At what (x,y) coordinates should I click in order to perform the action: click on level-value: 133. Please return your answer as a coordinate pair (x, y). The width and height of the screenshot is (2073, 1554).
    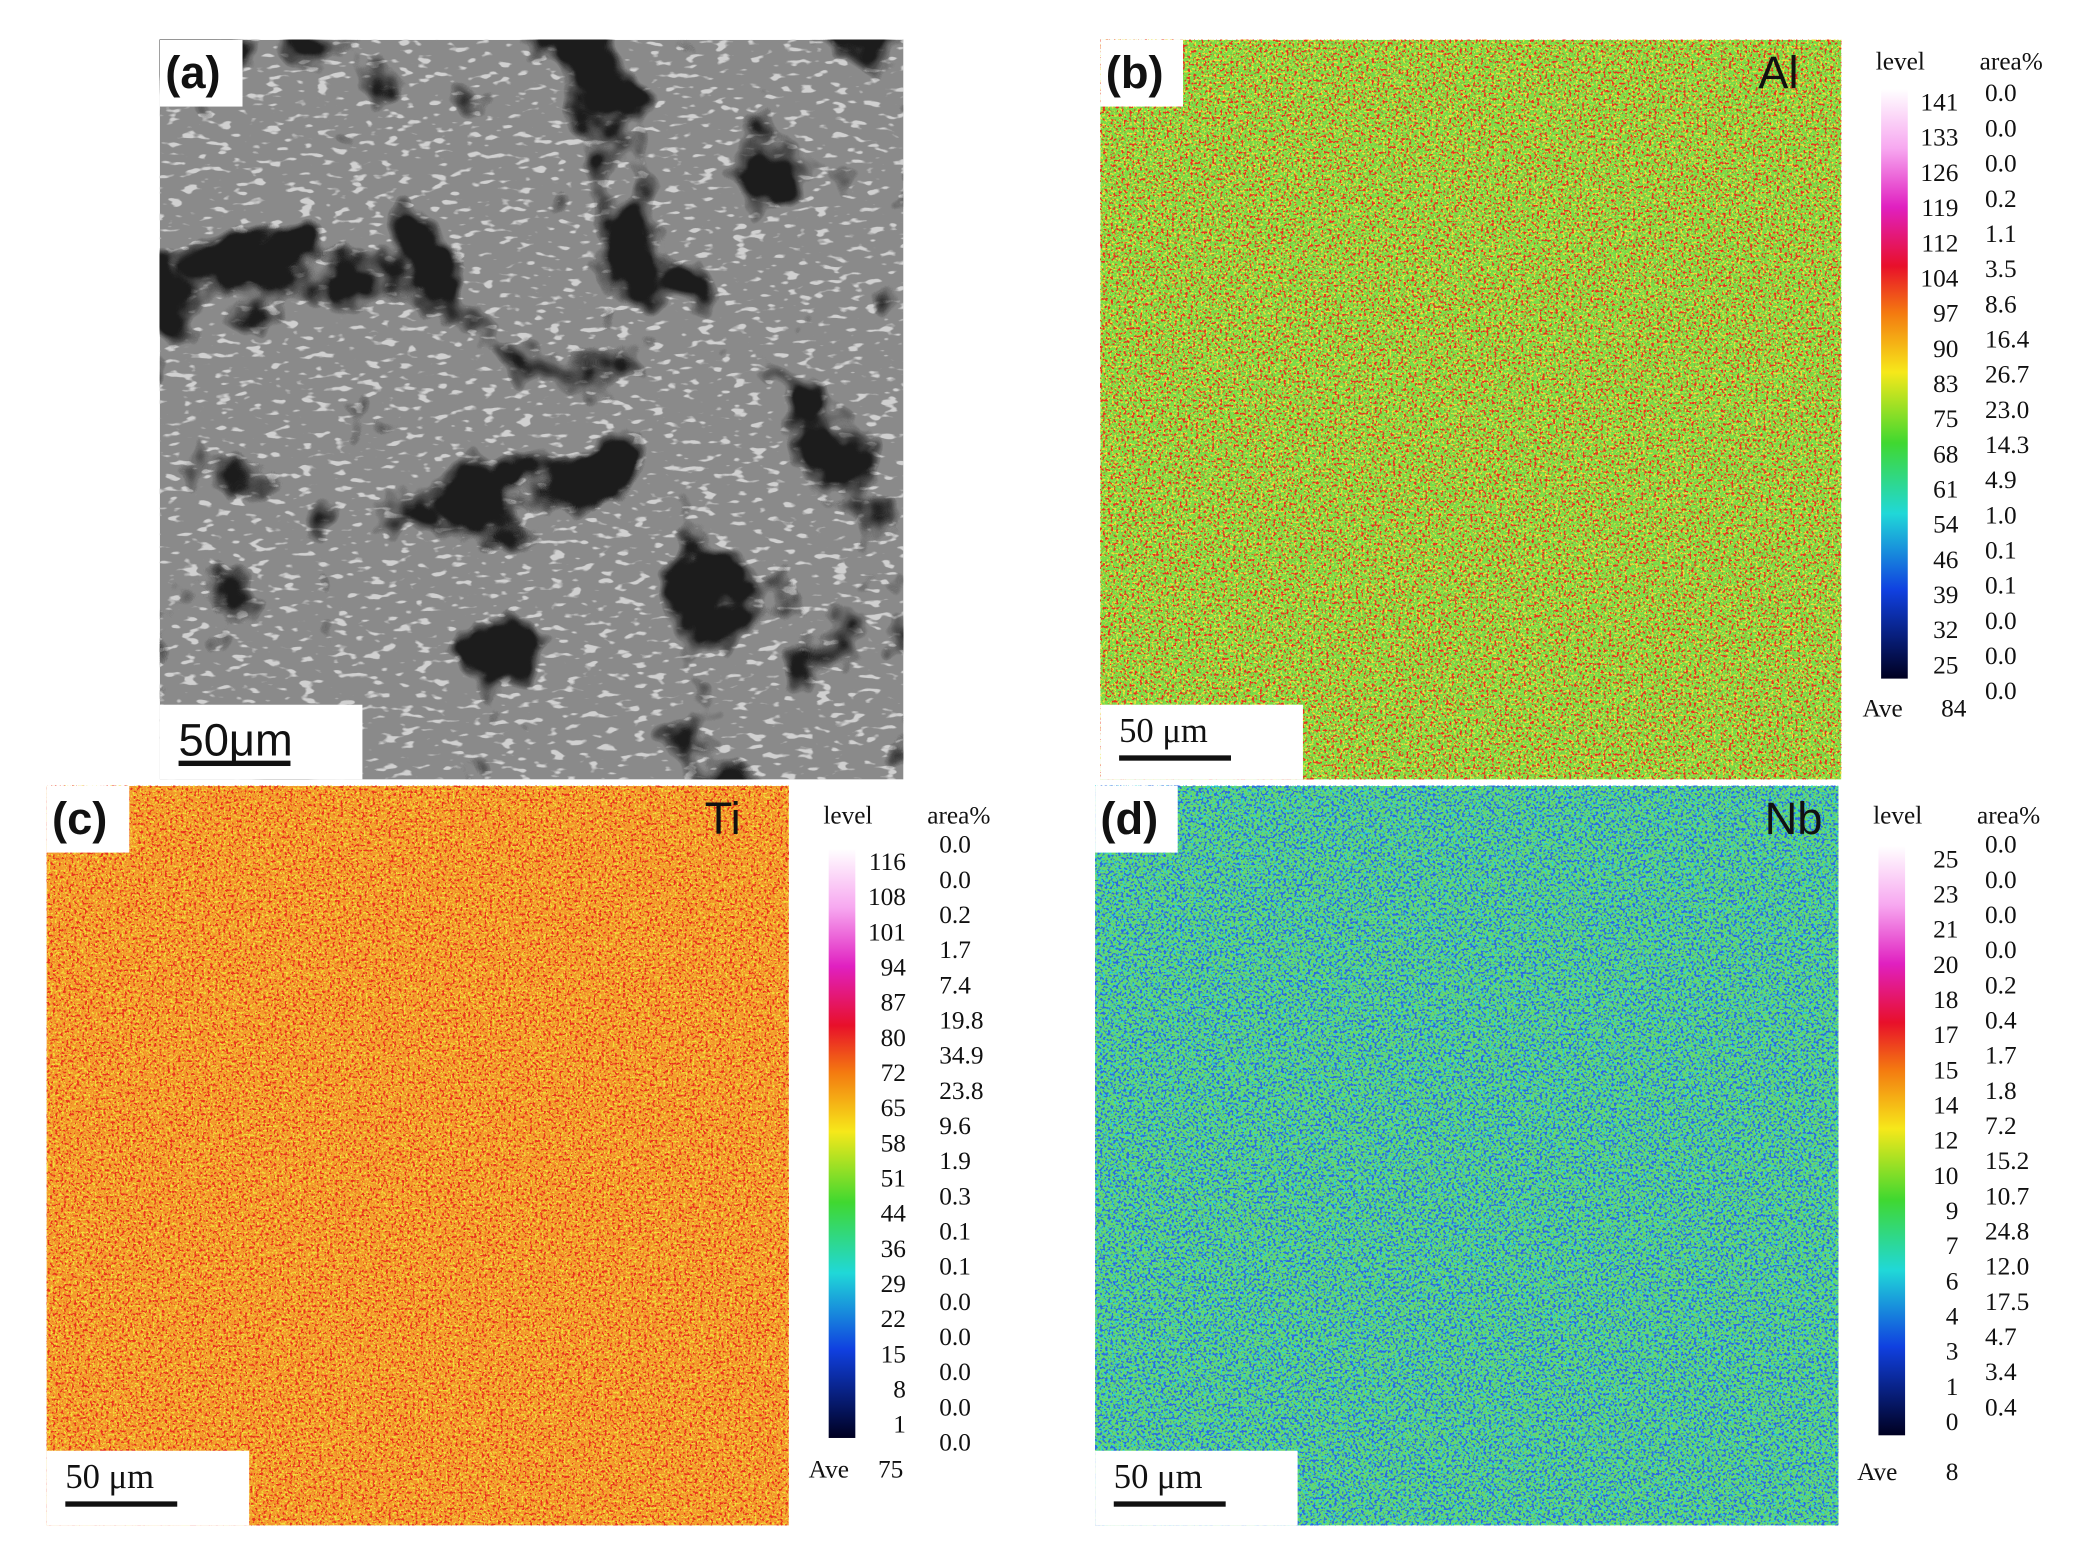
    Looking at the image, I should click on (1939, 138).